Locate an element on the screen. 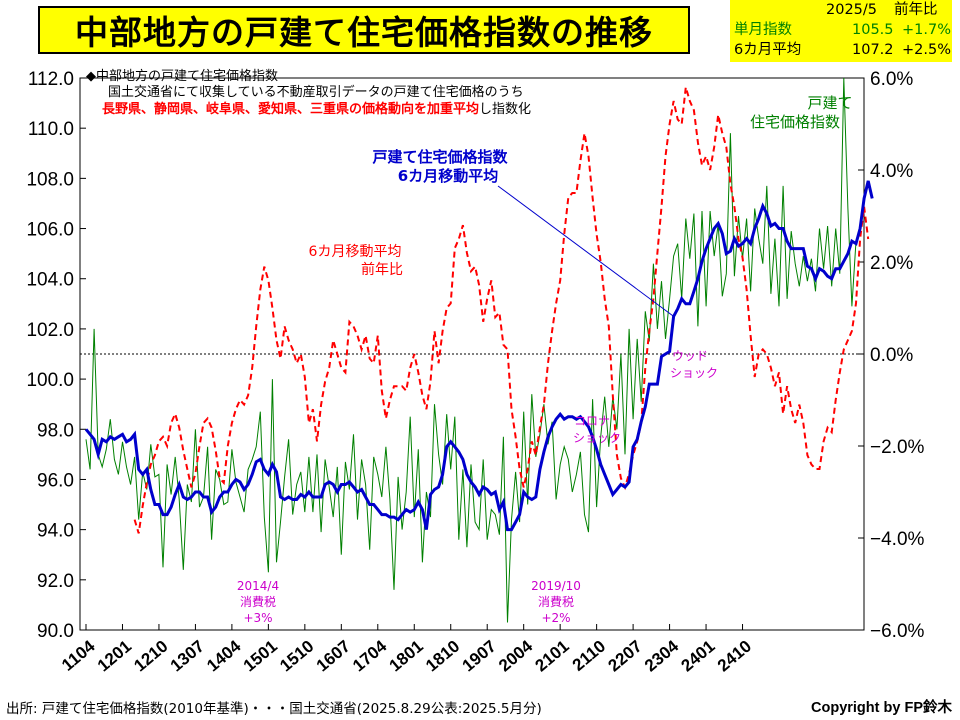 The width and height of the screenshot is (960, 720). left-tick-label: 92.0 is located at coordinates (55, 581).